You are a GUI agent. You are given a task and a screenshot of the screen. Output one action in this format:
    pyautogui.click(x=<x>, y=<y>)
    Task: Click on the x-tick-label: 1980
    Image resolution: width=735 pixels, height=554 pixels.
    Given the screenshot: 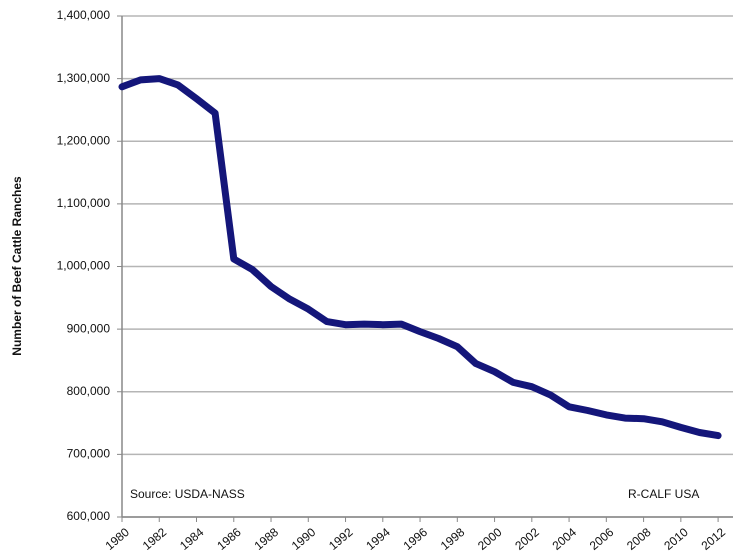 What is the action you would take?
    pyautogui.click(x=118, y=539)
    